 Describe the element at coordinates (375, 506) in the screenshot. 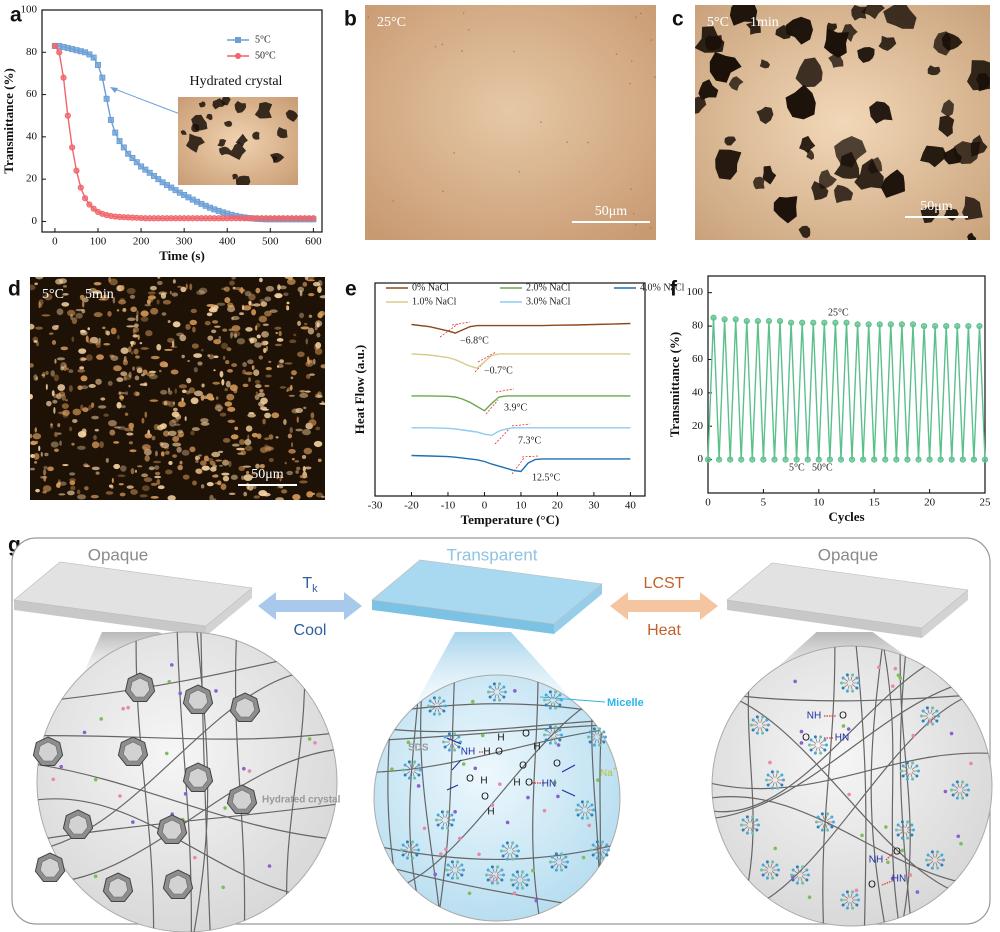

I see `x-tick-label: -30` at that location.